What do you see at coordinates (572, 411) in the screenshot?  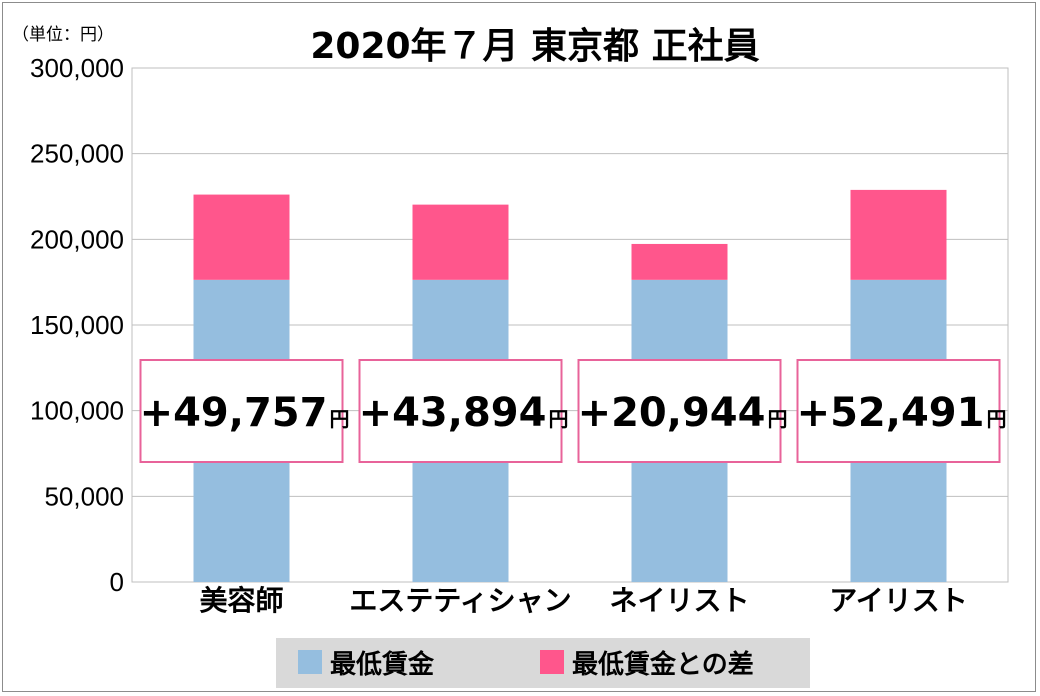 I see `difference-annotations: +49,757 円 +43,894 円 +20,944 円 +52,491 円` at bounding box center [572, 411].